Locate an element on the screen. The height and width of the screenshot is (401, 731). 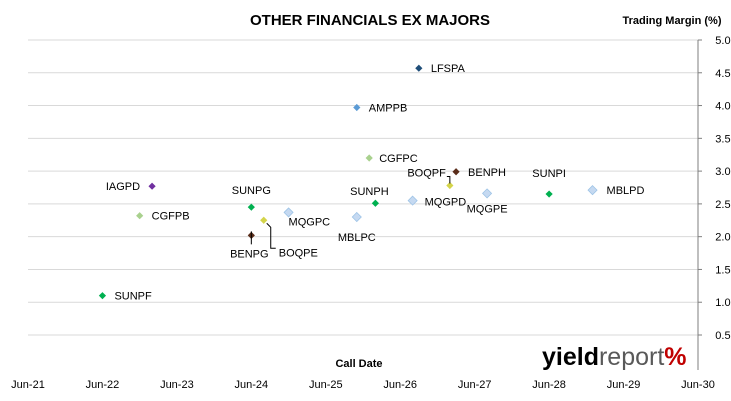
point-label: LFSPA is located at coordinates (448, 69).